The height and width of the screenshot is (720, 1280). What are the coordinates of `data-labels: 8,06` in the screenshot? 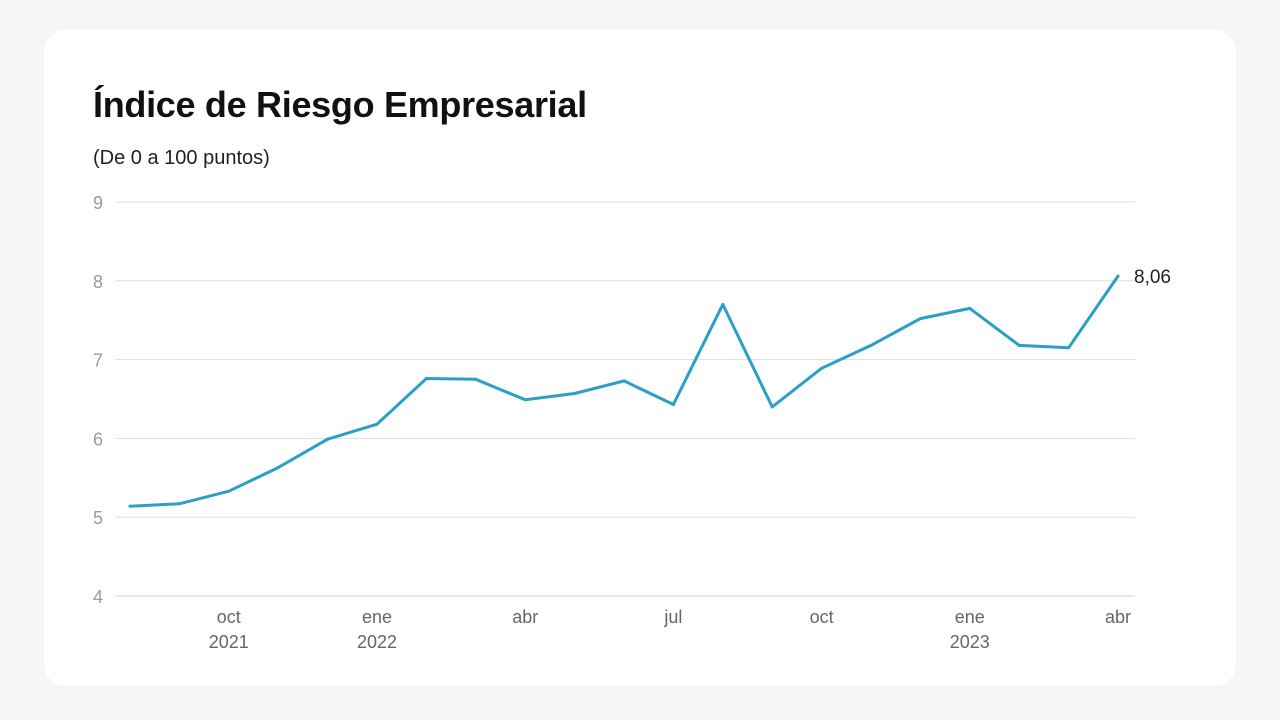 It's located at (1152, 277).